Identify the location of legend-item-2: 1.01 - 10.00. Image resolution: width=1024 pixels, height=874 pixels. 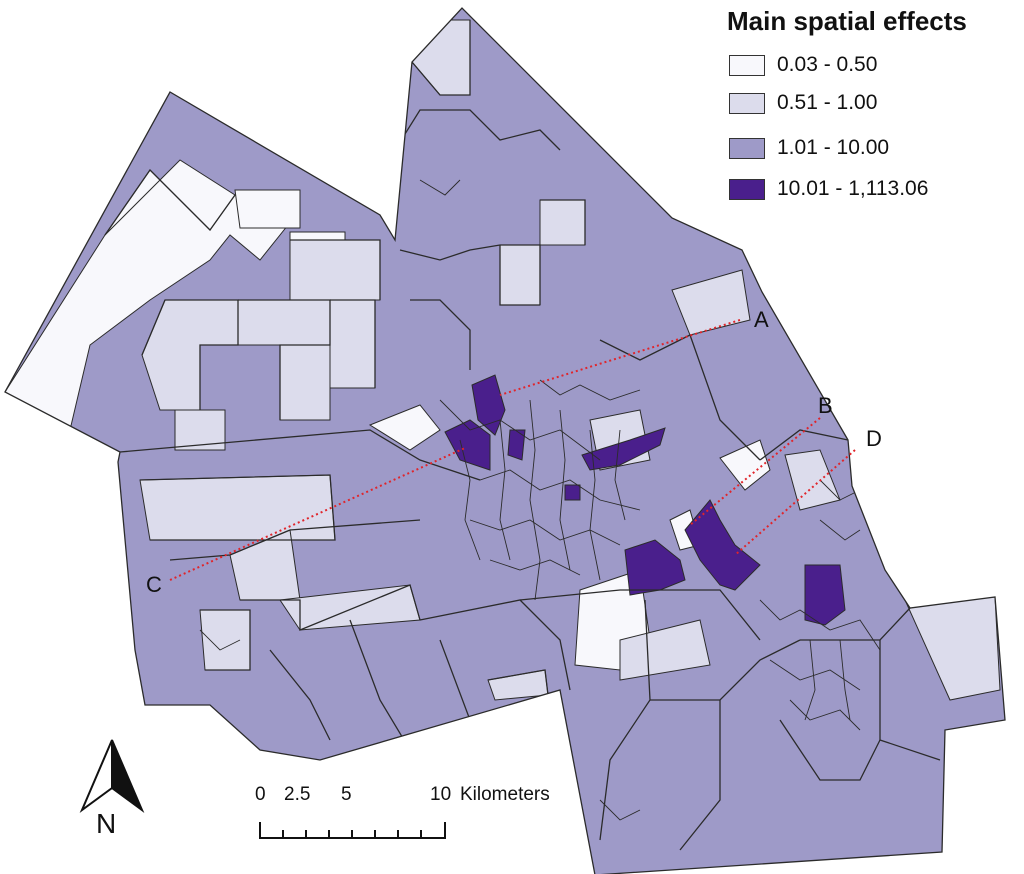
(809, 148).